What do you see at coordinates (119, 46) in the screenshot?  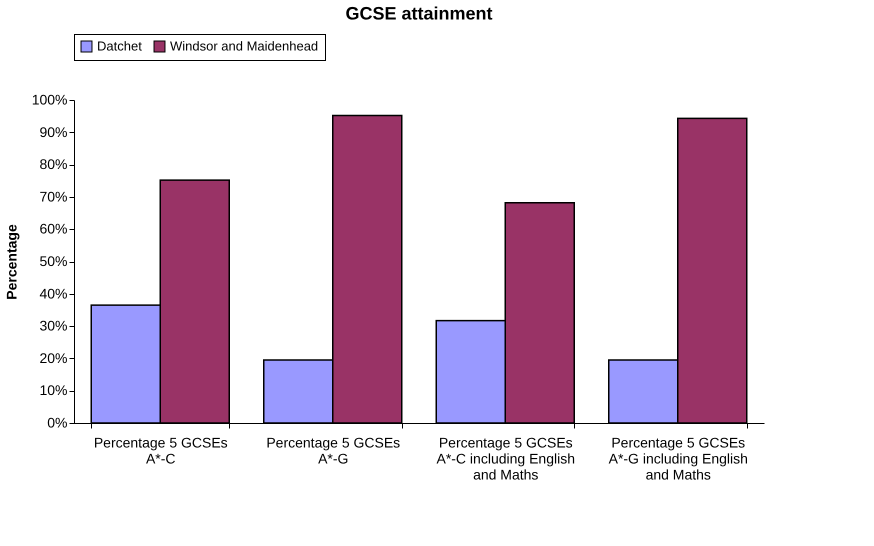 I see `legend-label: Datchet` at bounding box center [119, 46].